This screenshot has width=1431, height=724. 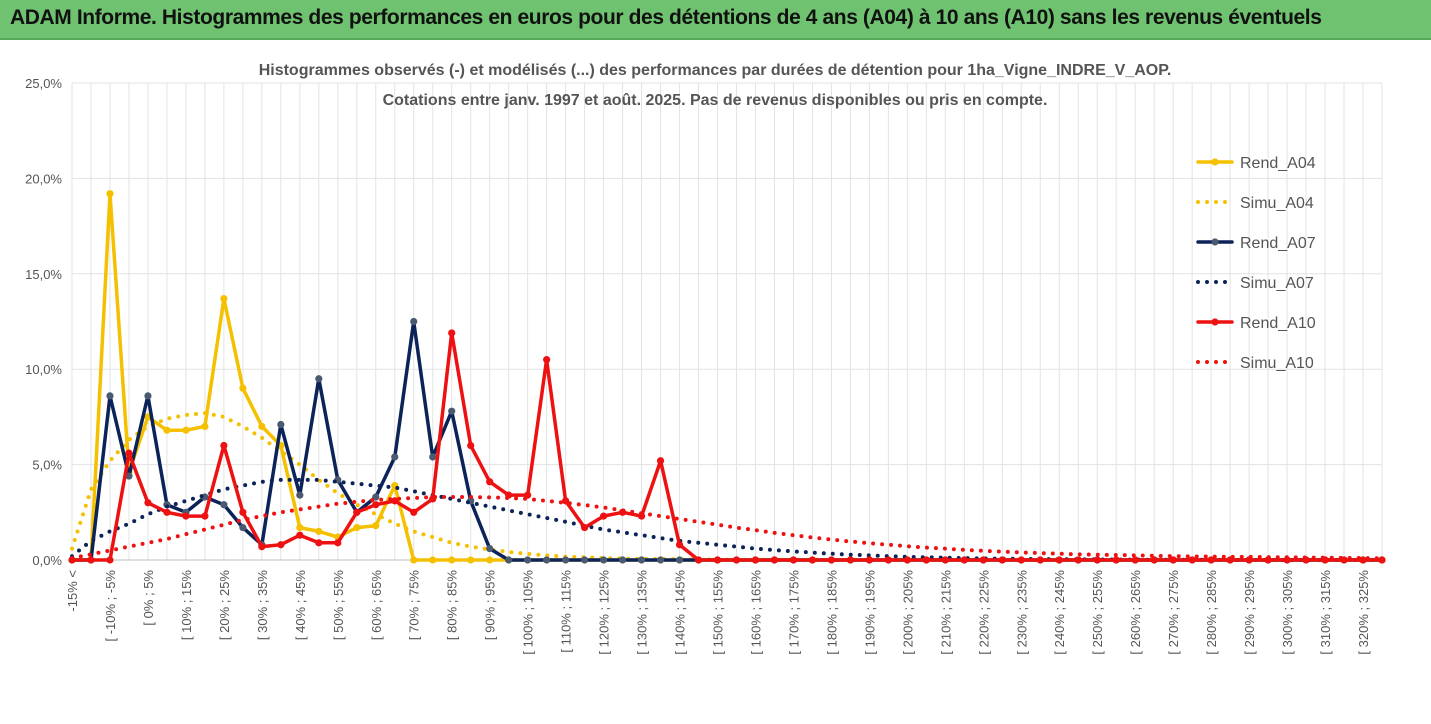 I want to click on series-Simu_A10, so click(x=727, y=528).